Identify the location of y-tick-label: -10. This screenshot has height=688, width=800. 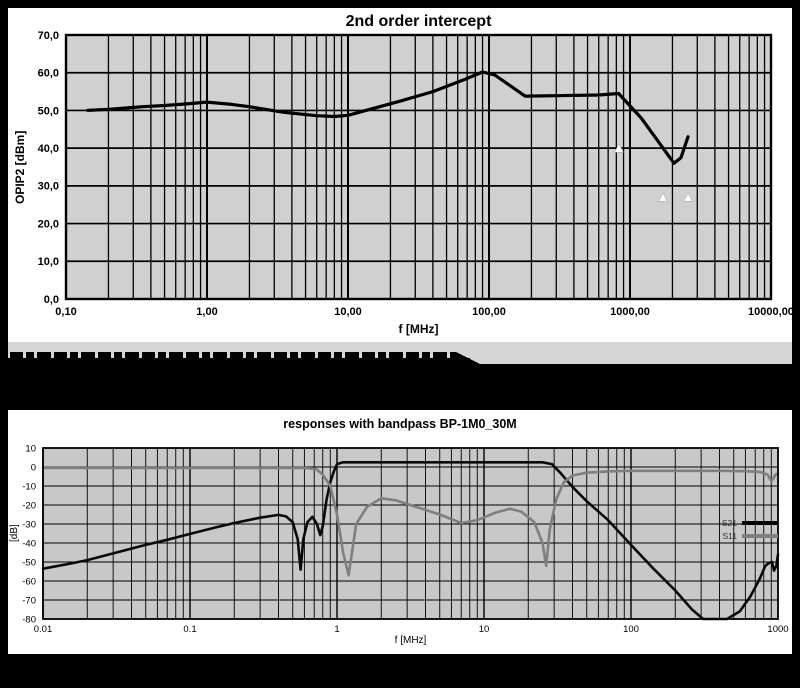
(29, 486).